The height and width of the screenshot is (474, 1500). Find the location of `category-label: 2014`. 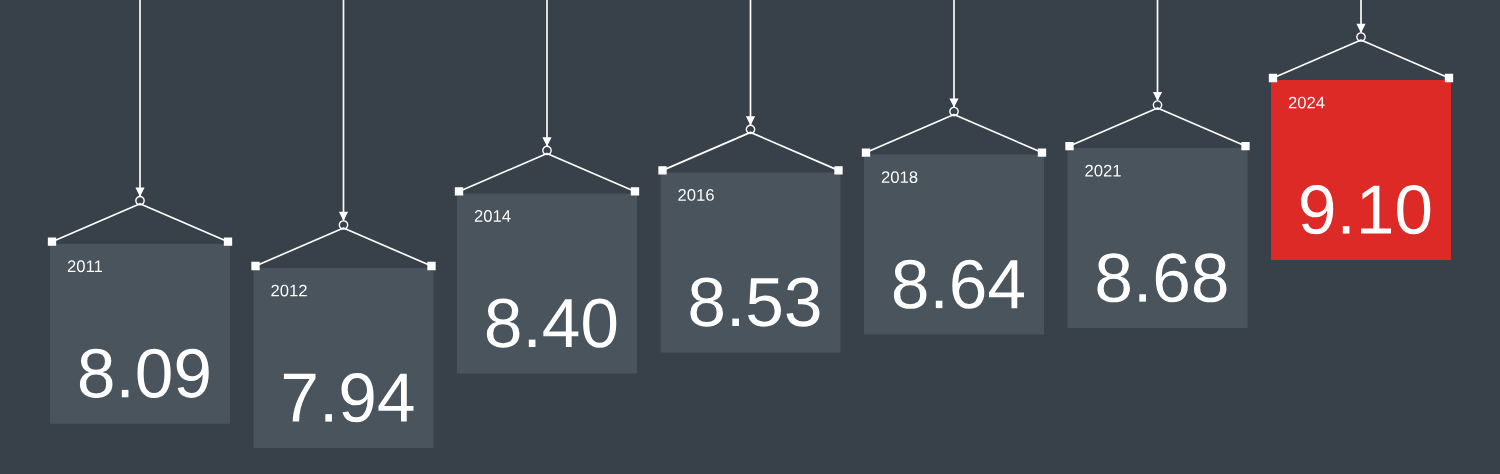

category-label: 2014 is located at coordinates (492, 216).